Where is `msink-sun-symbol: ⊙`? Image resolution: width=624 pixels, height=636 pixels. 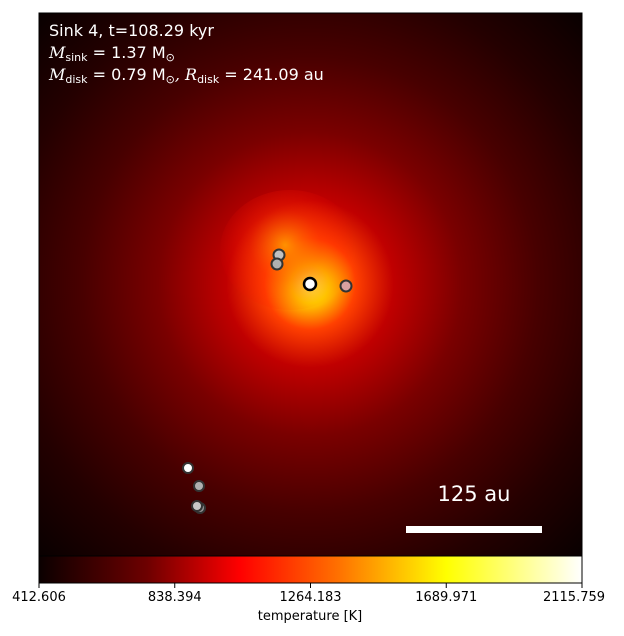 msink-sun-symbol: ⊙ is located at coordinates (170, 57).